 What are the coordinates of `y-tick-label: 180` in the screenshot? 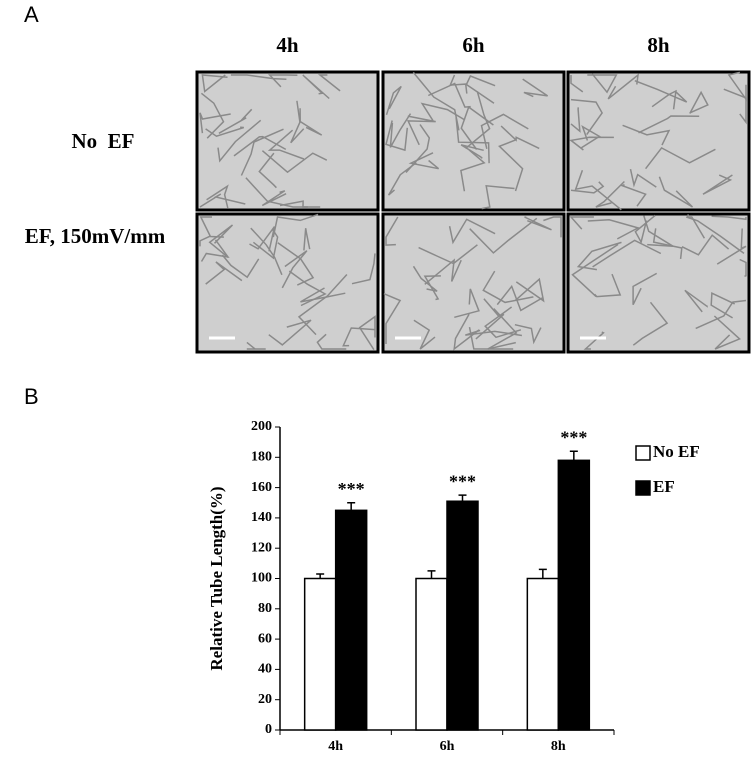 It's located at (261, 457).